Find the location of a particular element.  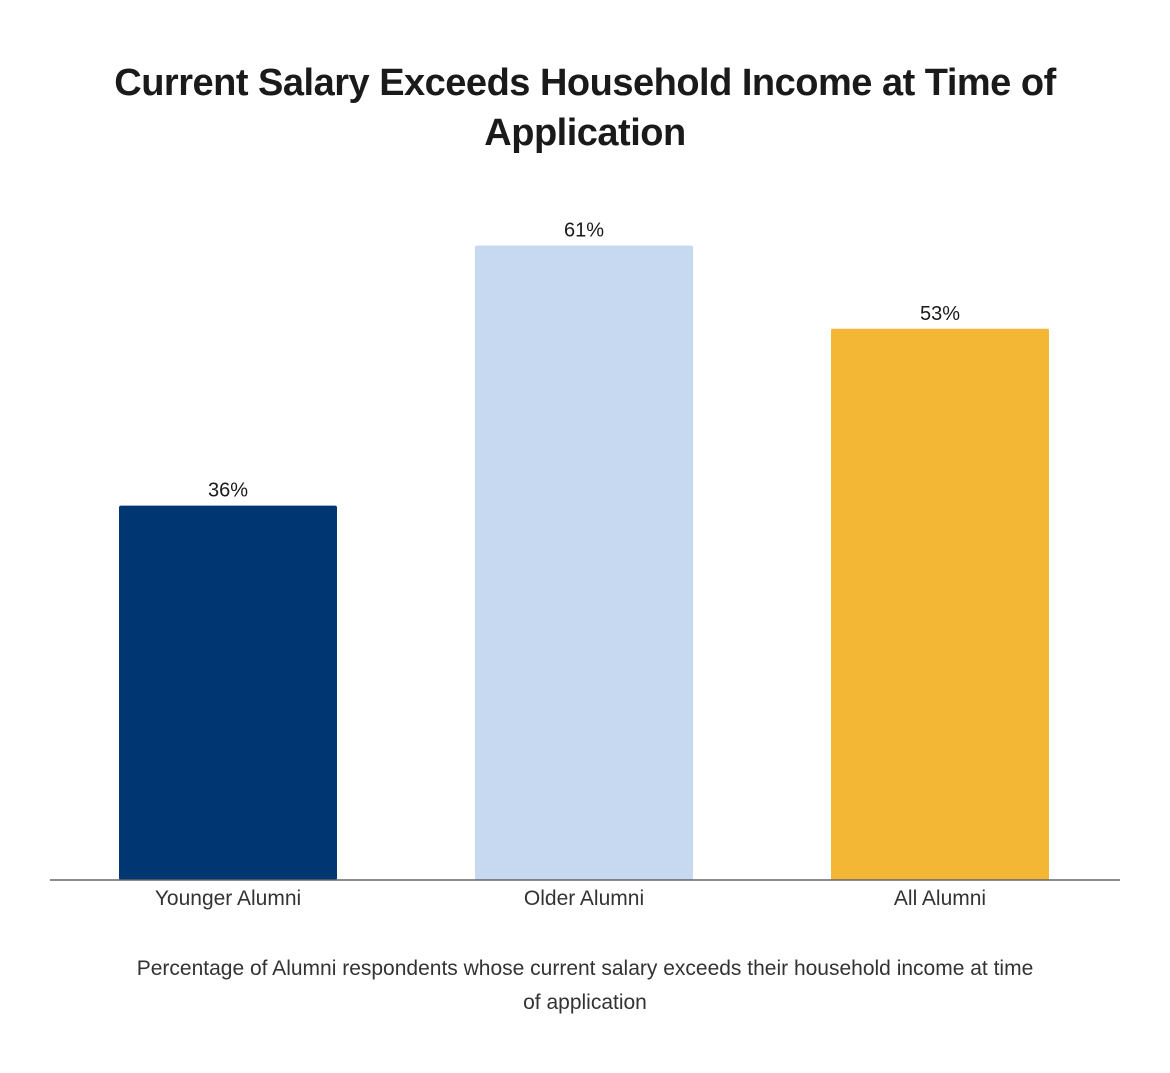

x-tick-label: Older Alumni is located at coordinates (584, 898).